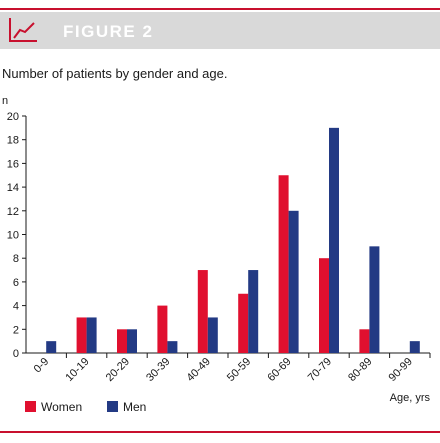 The height and width of the screenshot is (443, 440). I want to click on y-tick-label: 18, so click(13, 141).